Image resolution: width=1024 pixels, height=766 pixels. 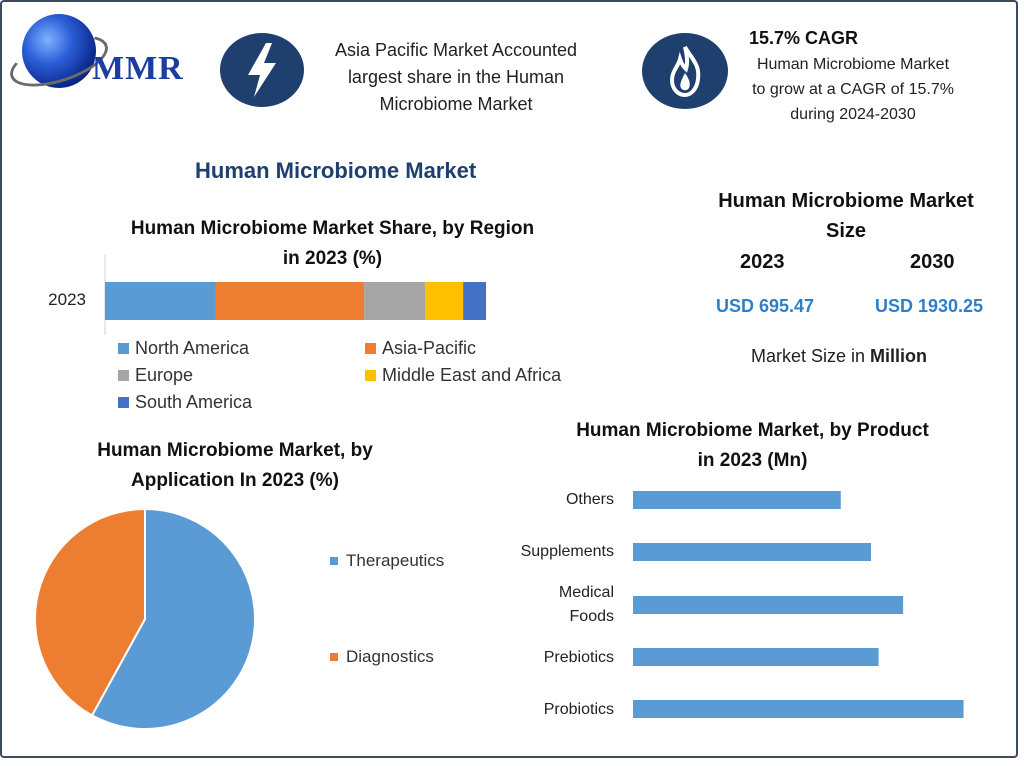 What do you see at coordinates (332, 228) in the screenshot?
I see `region-title-line: Human Microbiome Market Share, by Region` at bounding box center [332, 228].